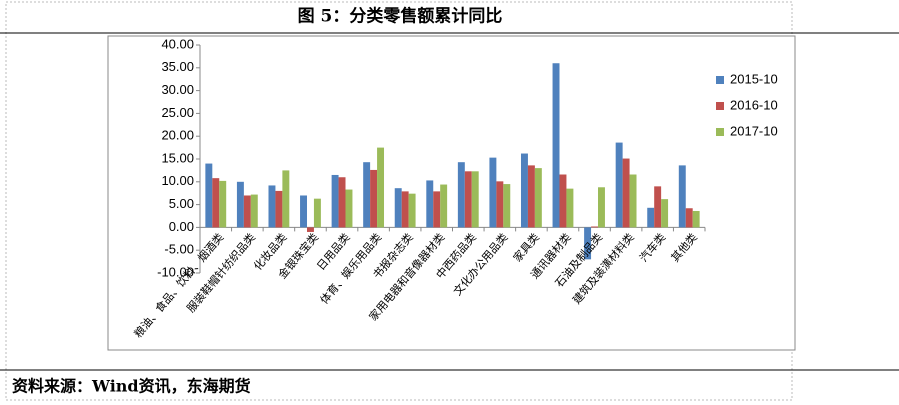  I want to click on y-tick-label: 30.00, so click(177, 89).